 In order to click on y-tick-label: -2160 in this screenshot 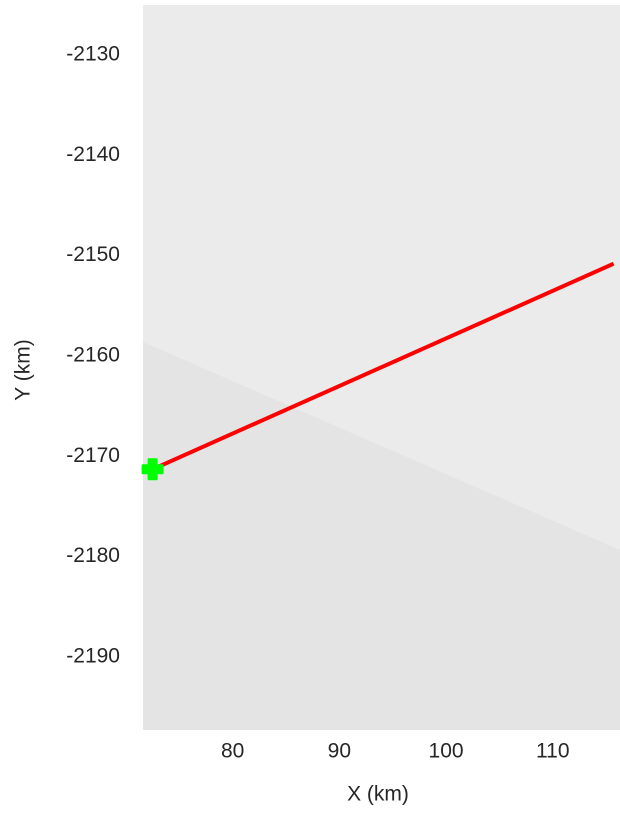, I will do `click(93, 355)`.